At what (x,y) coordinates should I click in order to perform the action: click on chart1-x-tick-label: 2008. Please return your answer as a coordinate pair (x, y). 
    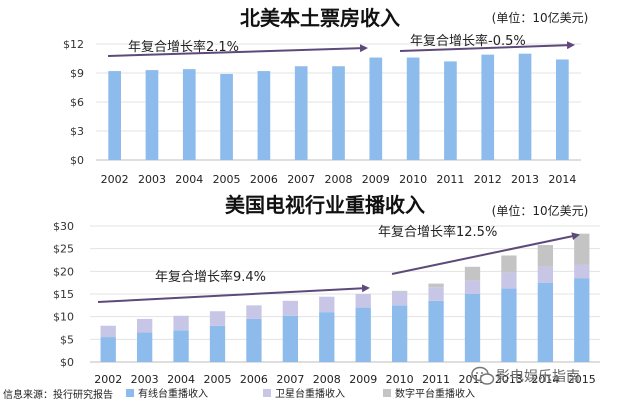
    Looking at the image, I should click on (339, 179).